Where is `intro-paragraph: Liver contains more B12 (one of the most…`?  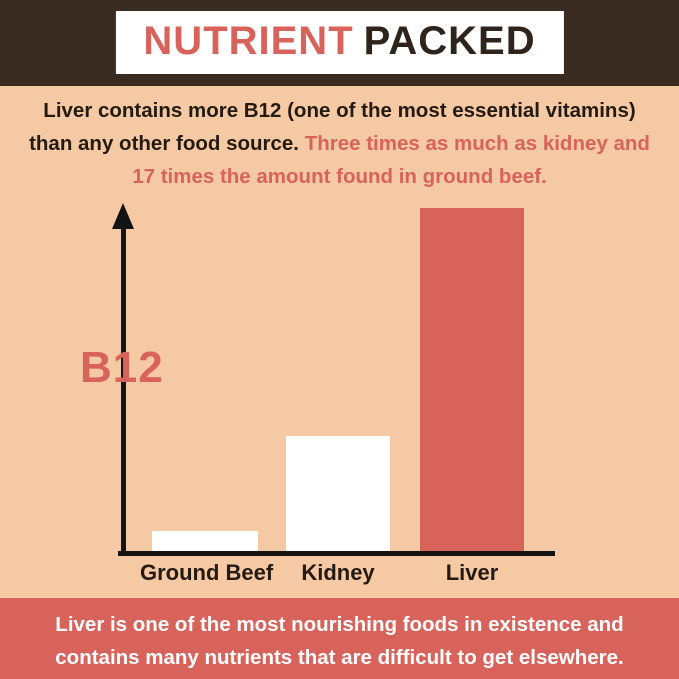 intro-paragraph: Liver contains more B12 (one of the most… is located at coordinates (339, 143).